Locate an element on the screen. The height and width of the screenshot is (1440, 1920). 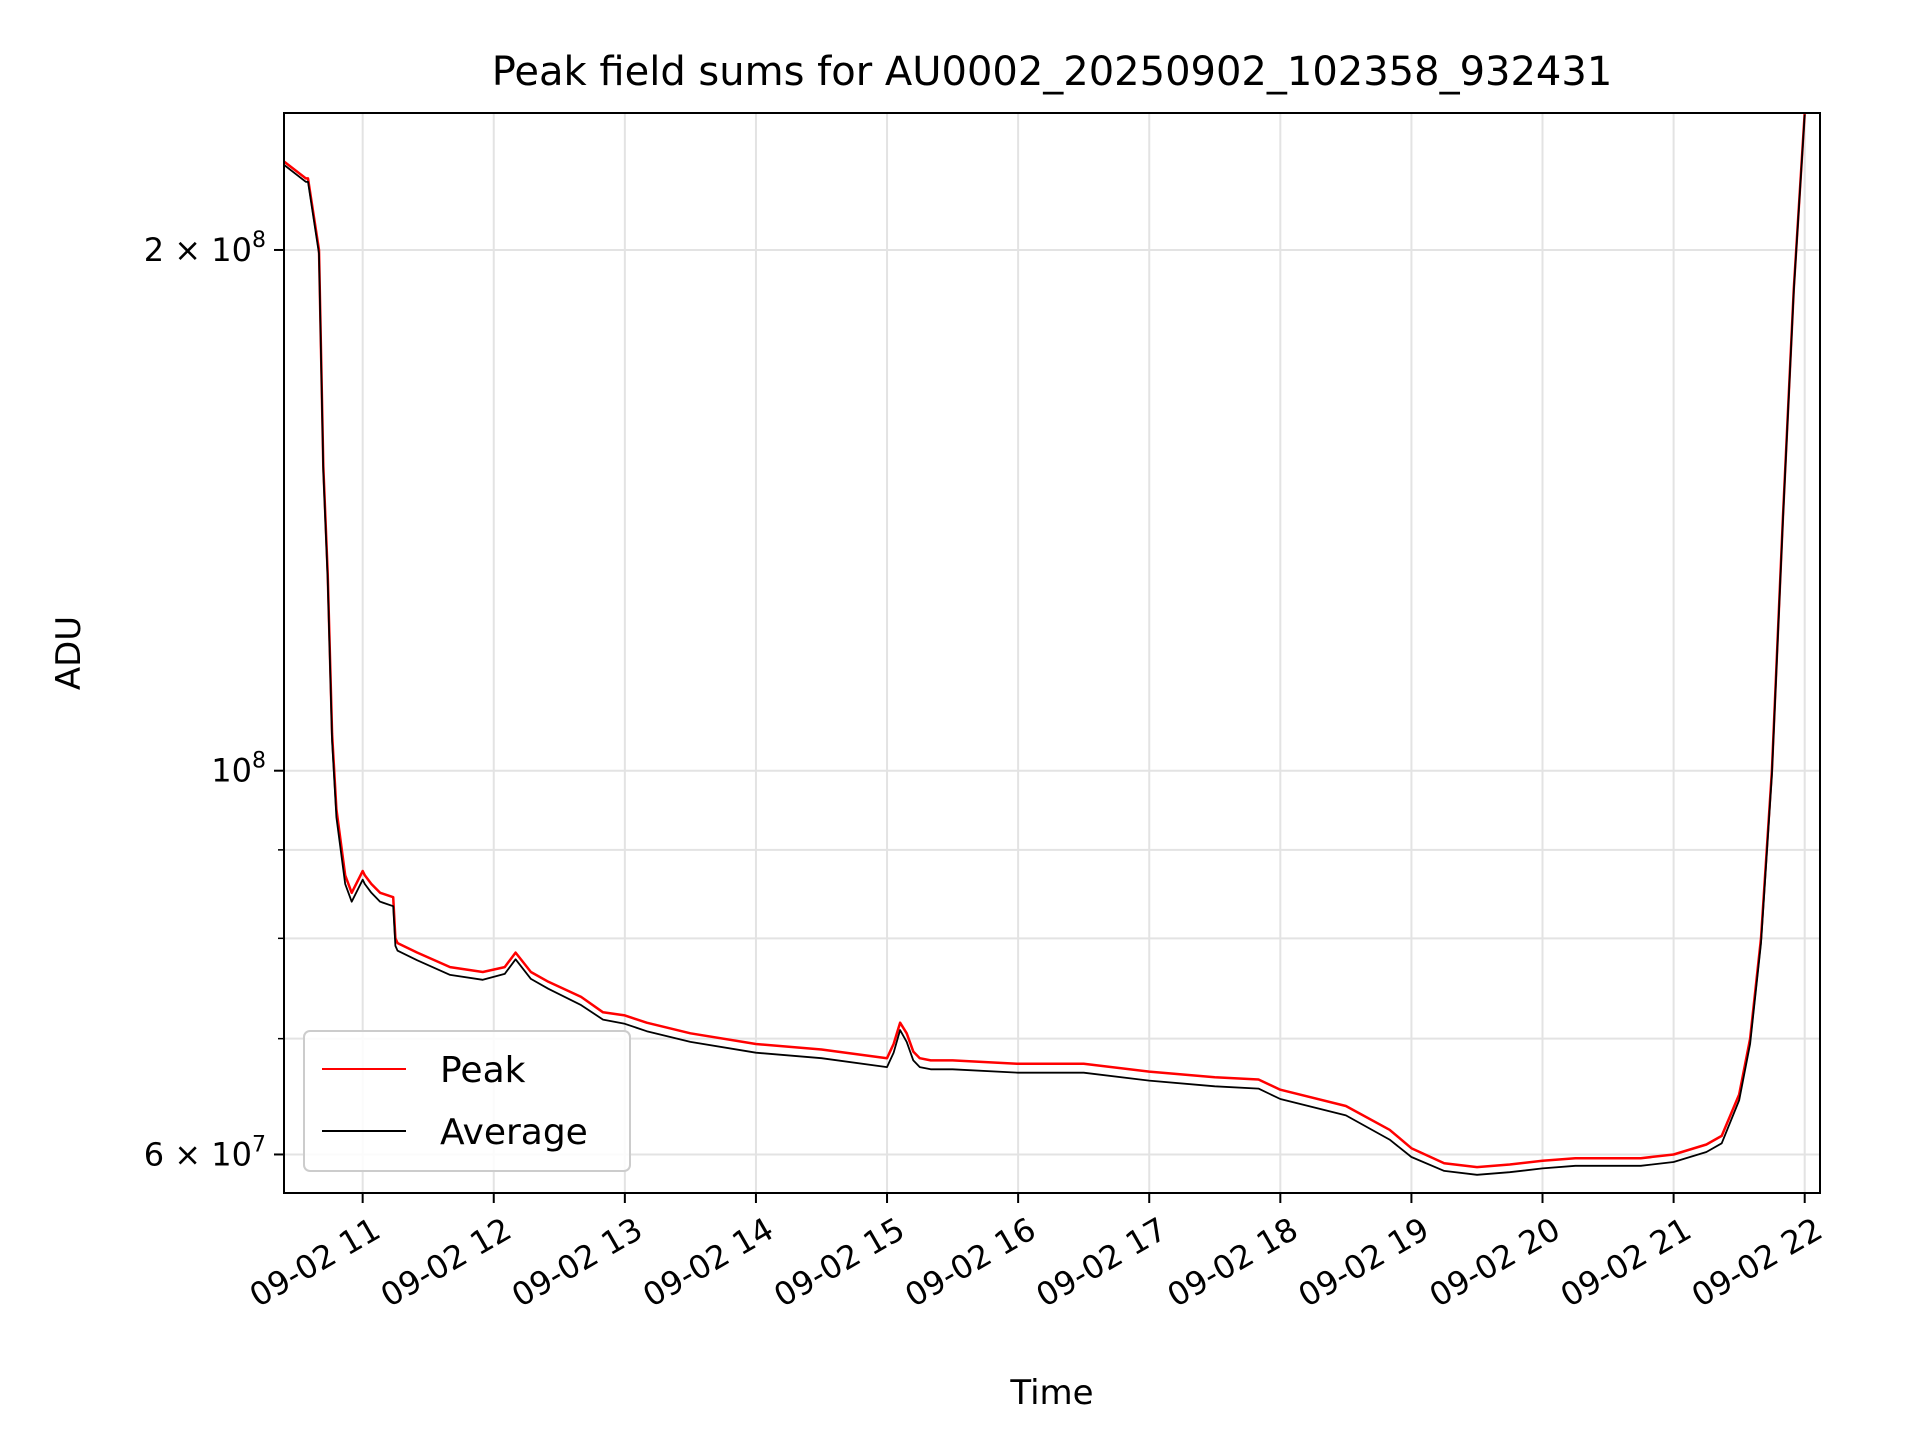
legend: Peak Average is located at coordinates (467, 1101).